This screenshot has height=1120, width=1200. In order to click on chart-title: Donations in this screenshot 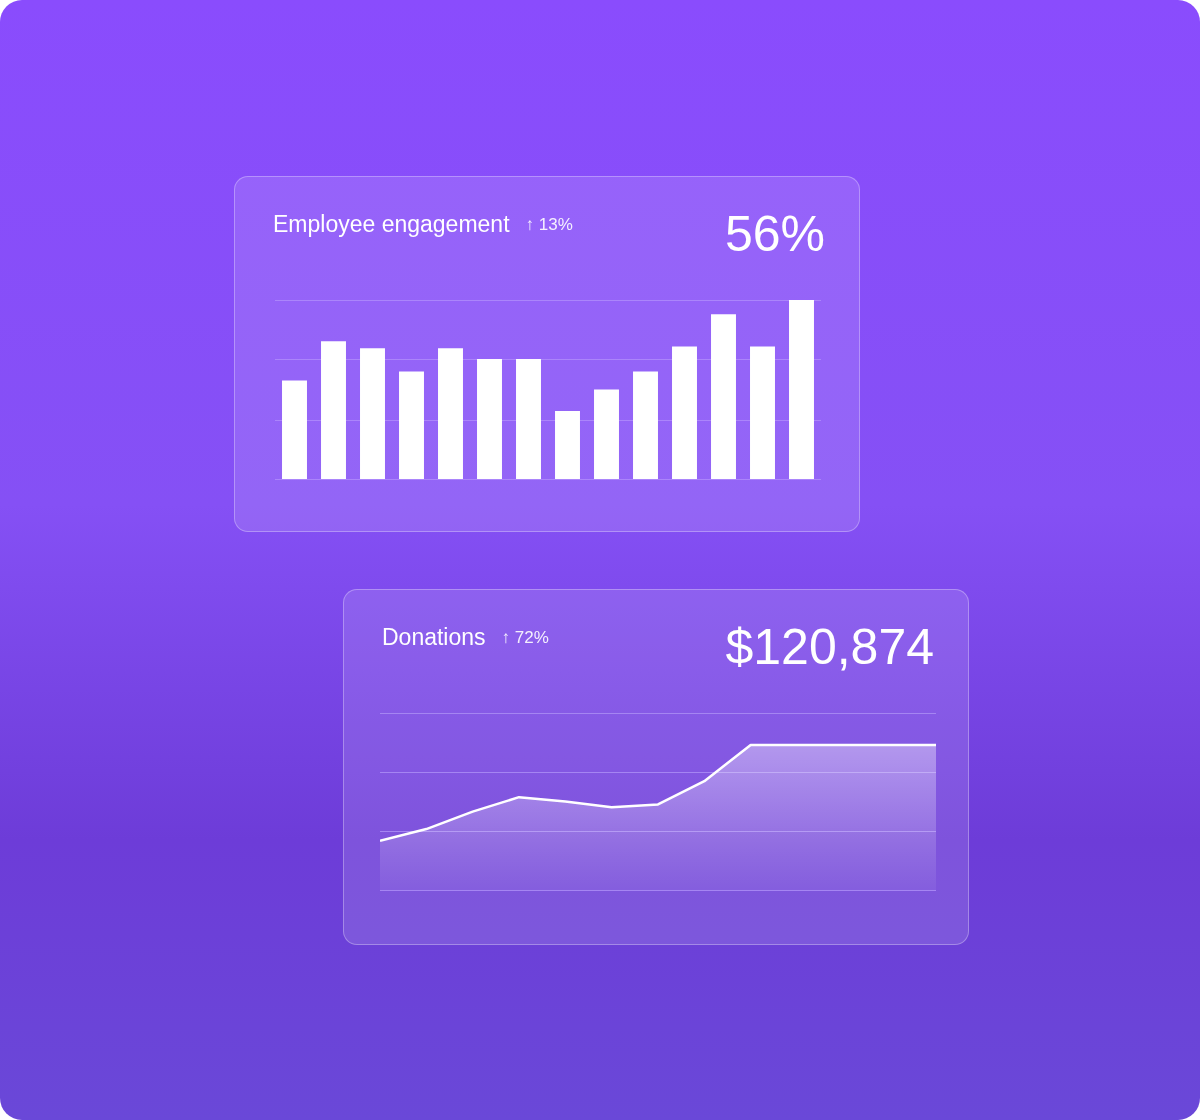, I will do `click(434, 637)`.